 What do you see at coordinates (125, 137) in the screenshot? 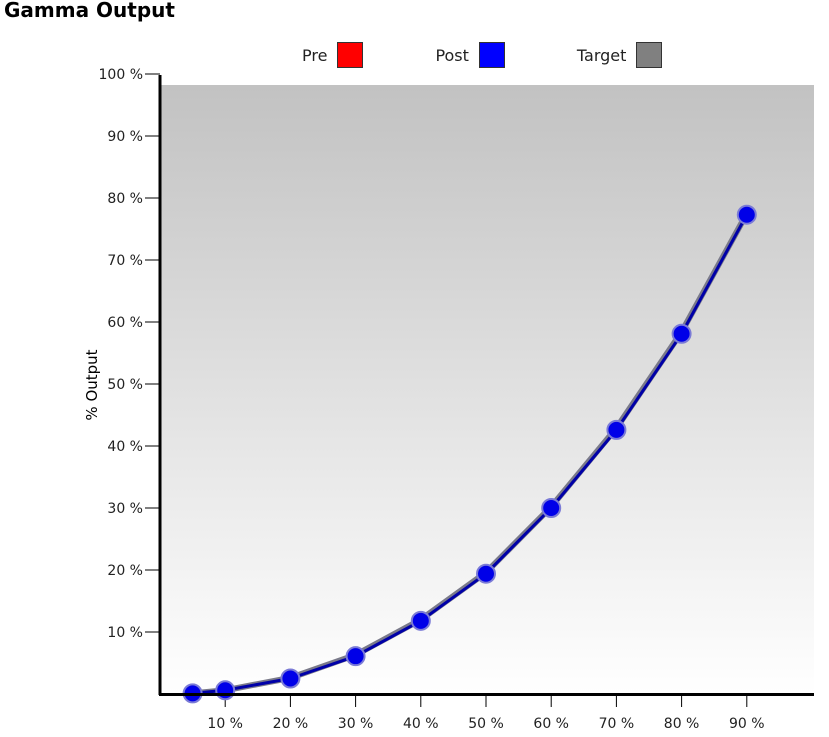
I see `y-tick-label: 90 %` at bounding box center [125, 137].